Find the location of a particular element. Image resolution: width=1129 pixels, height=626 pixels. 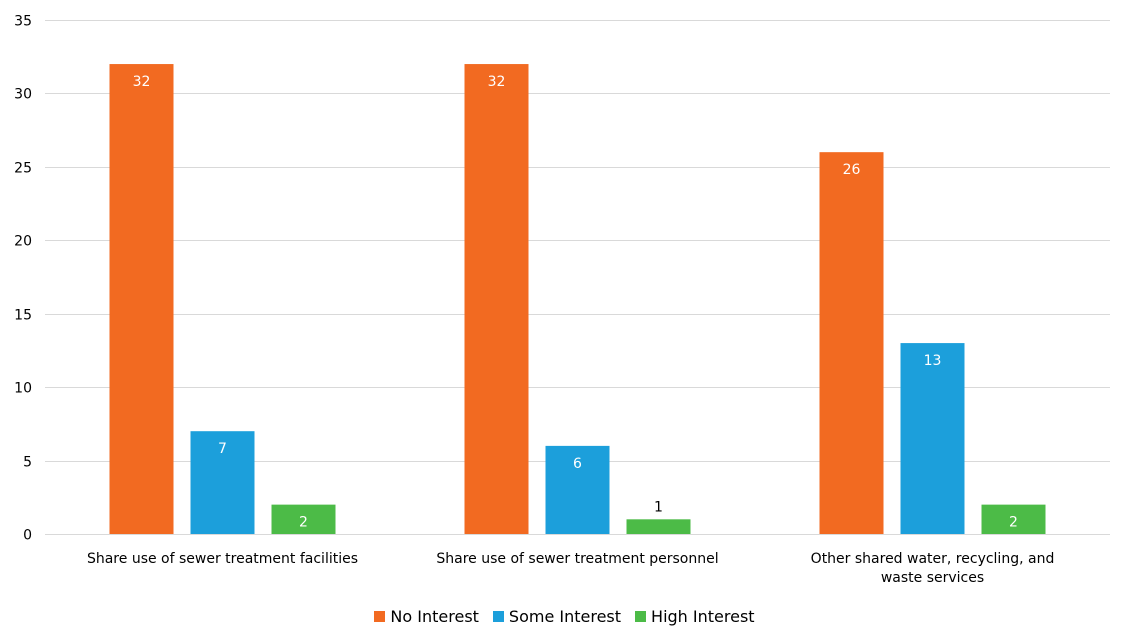

data-label: 6 is located at coordinates (577, 464).